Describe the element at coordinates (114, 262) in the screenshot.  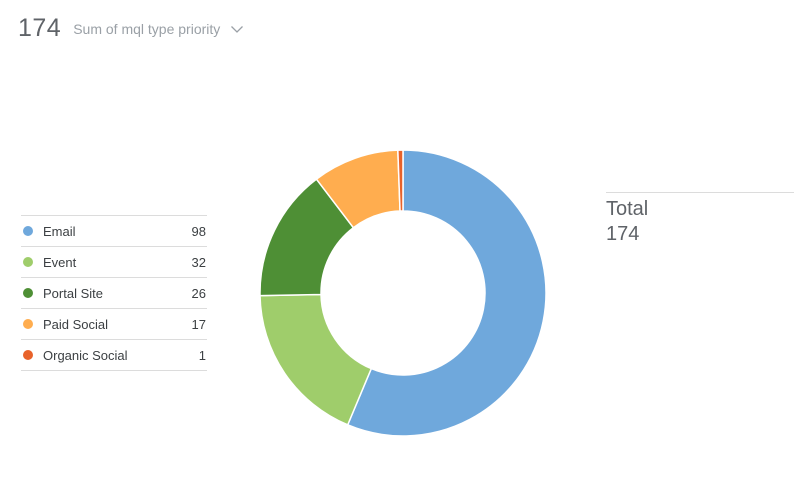
I see `legend-item: Event 32` at that location.